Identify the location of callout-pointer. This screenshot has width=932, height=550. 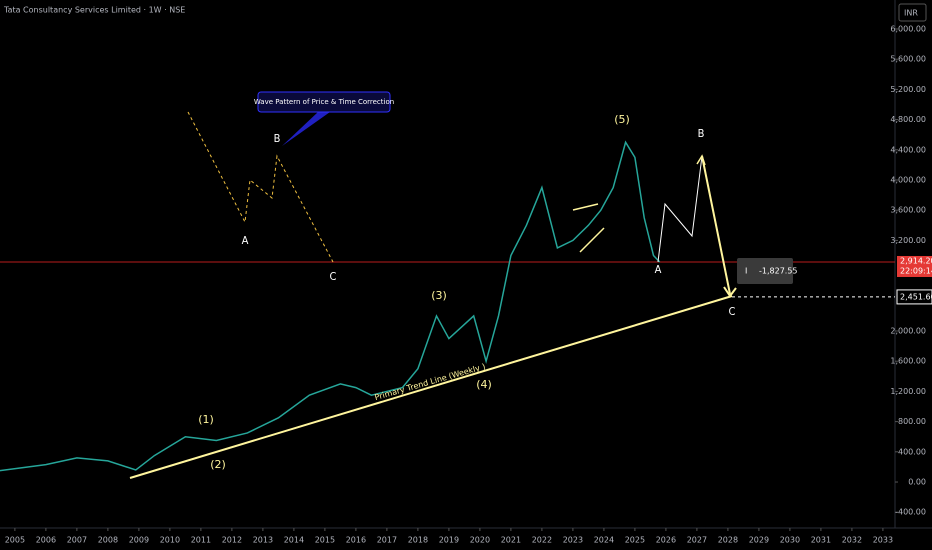
(306, 129).